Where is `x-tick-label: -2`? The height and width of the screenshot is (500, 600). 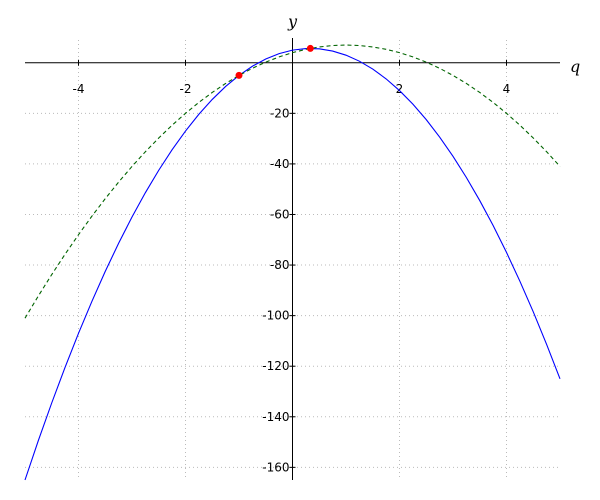
x-tick-label: -2 is located at coordinates (186, 89).